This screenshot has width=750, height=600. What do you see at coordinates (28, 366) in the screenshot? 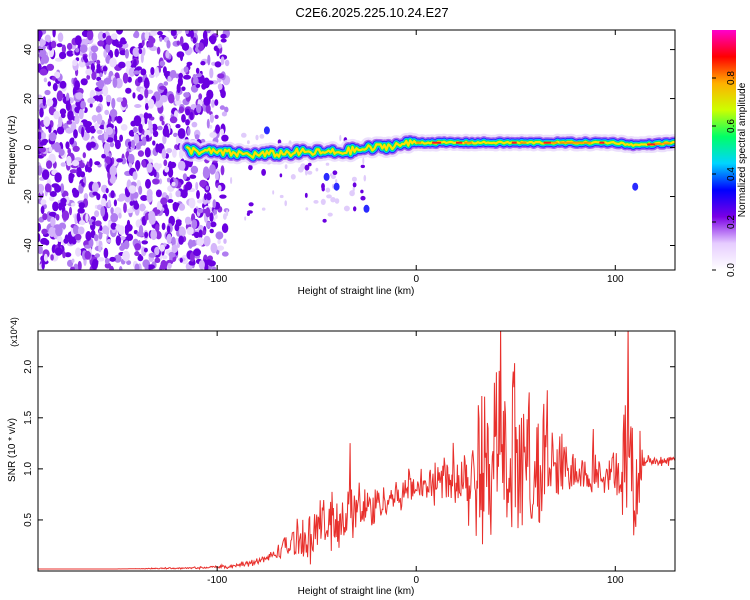
I see `y-tick-label: 2.0` at bounding box center [28, 366].